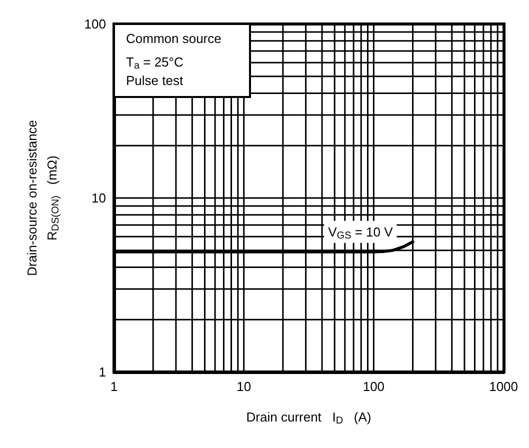 The width and height of the screenshot is (529, 448). I want to click on y-tick-label: 1, so click(102, 372).